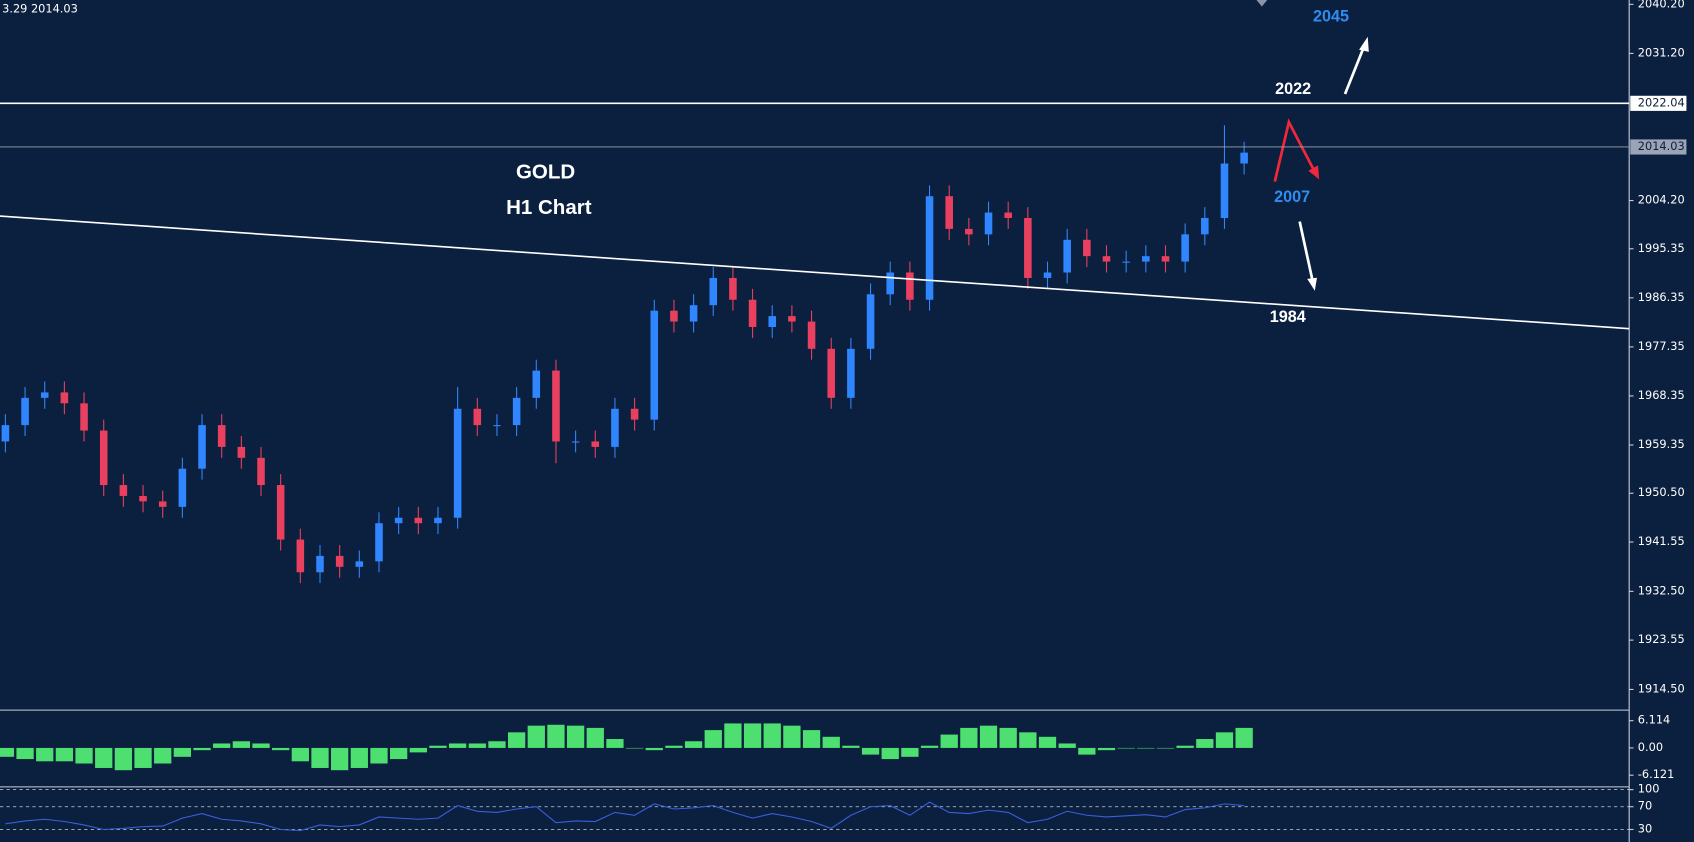 This screenshot has height=842, width=1694. What do you see at coordinates (1661, 590) in the screenshot?
I see `y-tick-label: 1932.50` at bounding box center [1661, 590].